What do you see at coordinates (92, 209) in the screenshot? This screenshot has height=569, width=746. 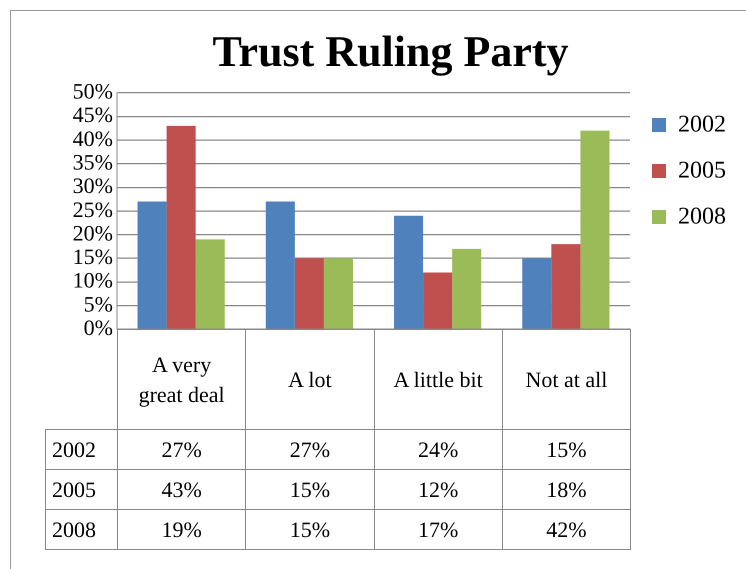 I see `y-tick-label: 25%` at bounding box center [92, 209].